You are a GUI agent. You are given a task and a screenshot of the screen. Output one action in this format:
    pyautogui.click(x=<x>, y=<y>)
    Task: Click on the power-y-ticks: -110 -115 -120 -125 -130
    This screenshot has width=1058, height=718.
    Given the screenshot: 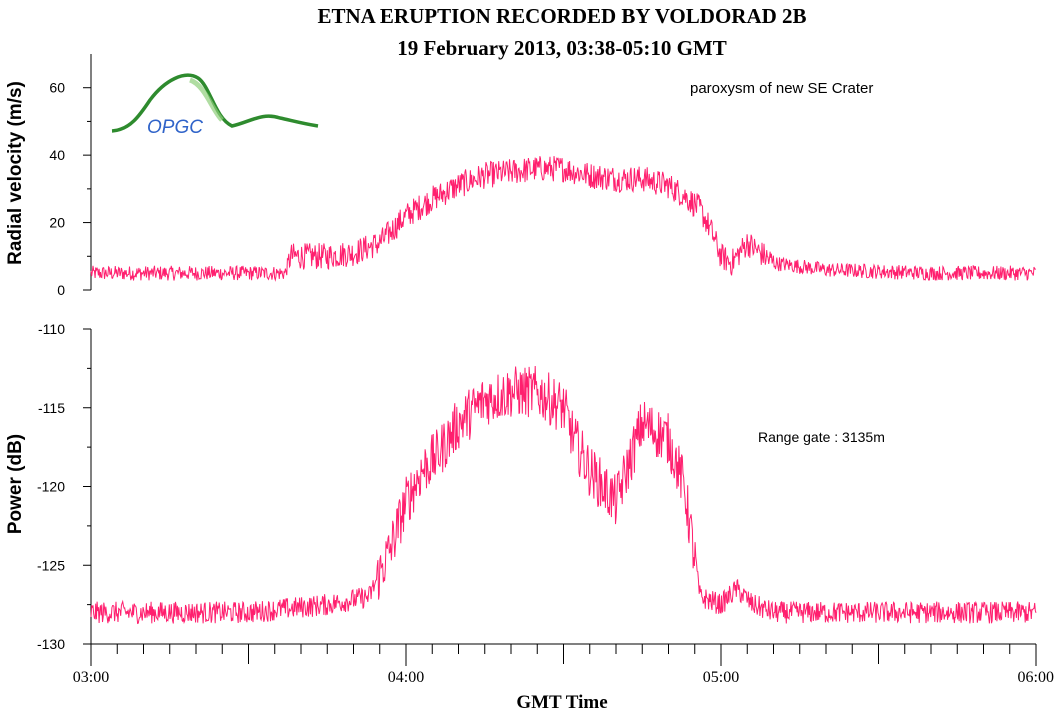 What is the action you would take?
    pyautogui.click(x=64, y=486)
    